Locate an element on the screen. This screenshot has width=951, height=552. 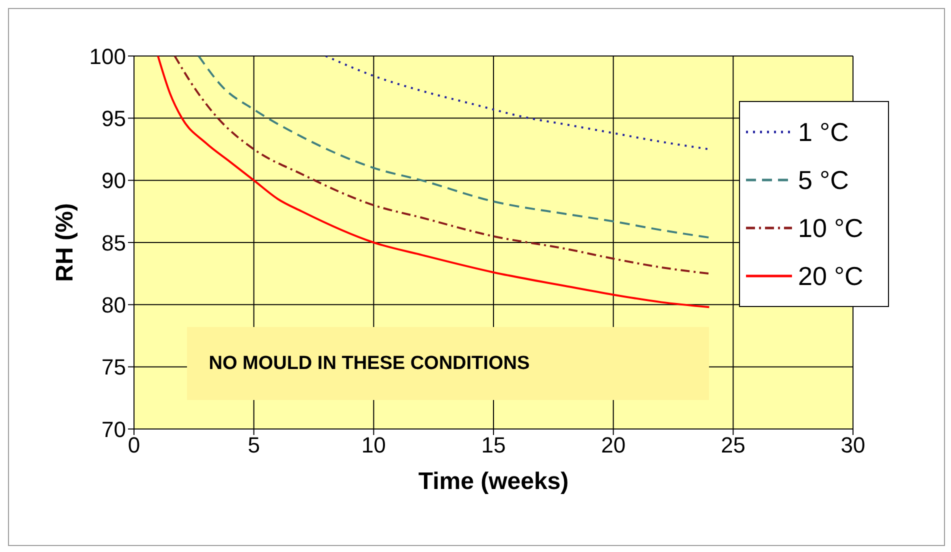
x-tick-label: 0 is located at coordinates (134, 445).